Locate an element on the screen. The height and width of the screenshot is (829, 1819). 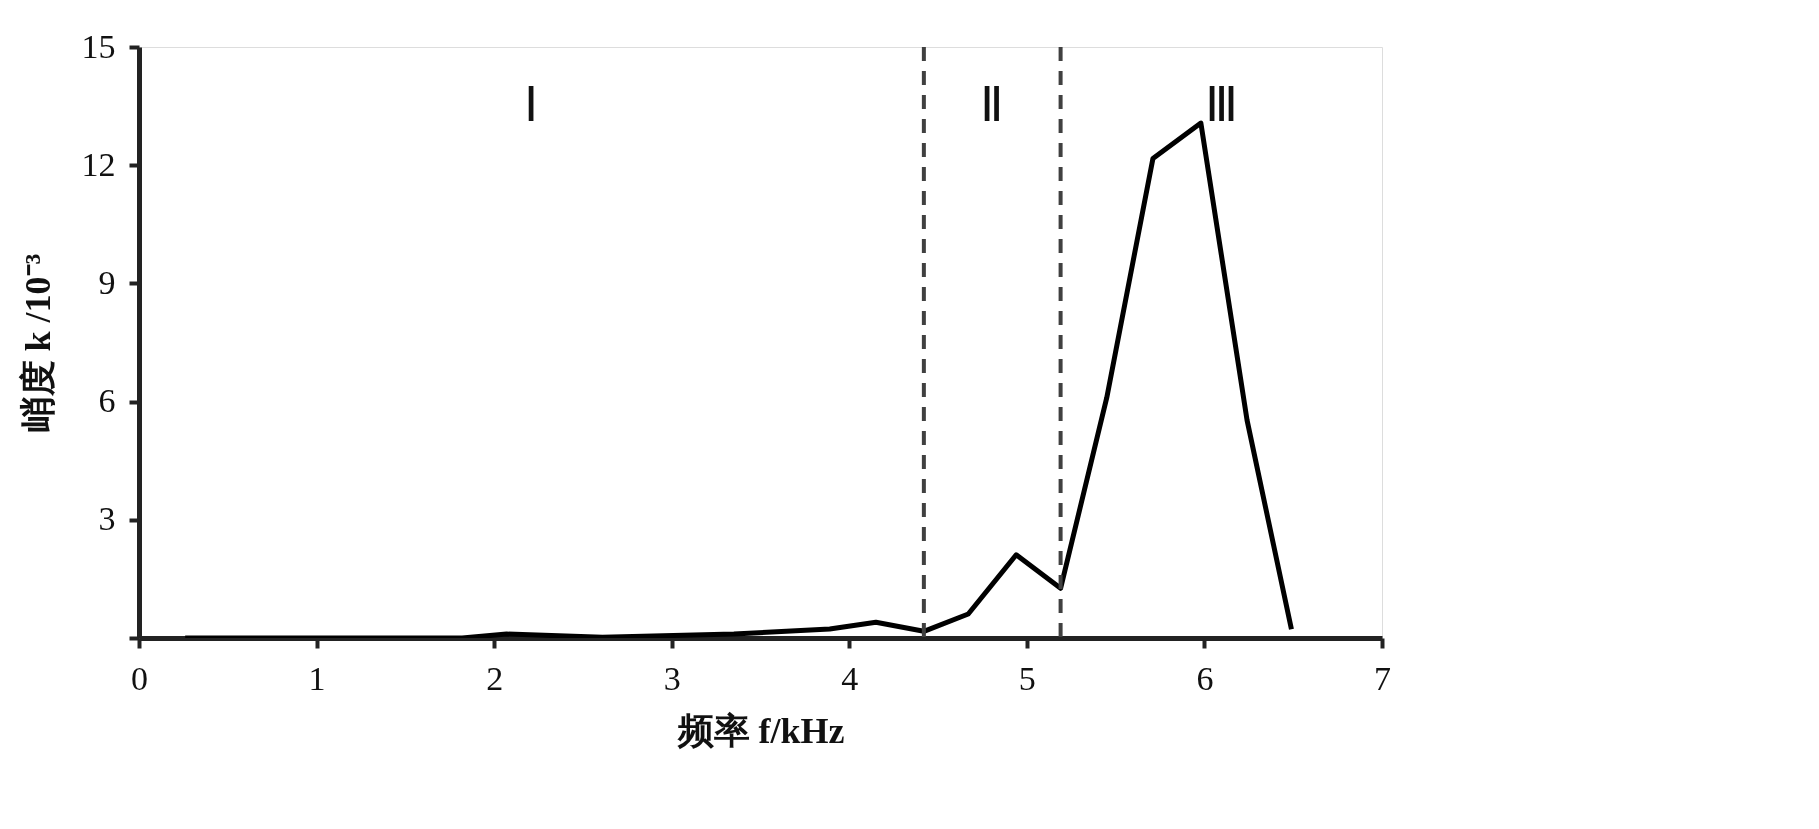
y-tick-label: 9 is located at coordinates (107, 282).